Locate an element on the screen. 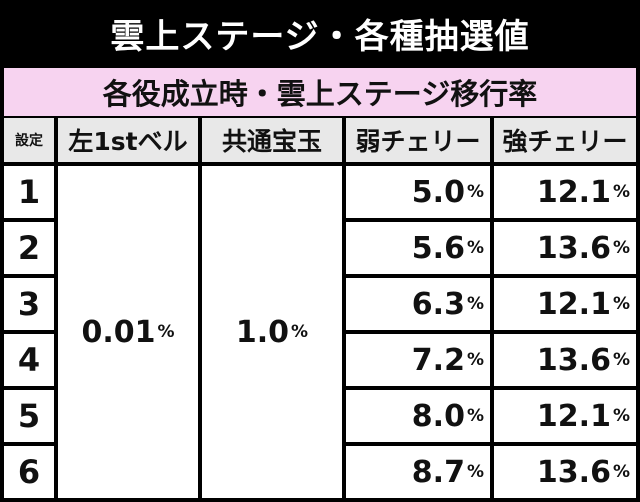  header-common-gem: 共通宝玉 is located at coordinates (272, 140).